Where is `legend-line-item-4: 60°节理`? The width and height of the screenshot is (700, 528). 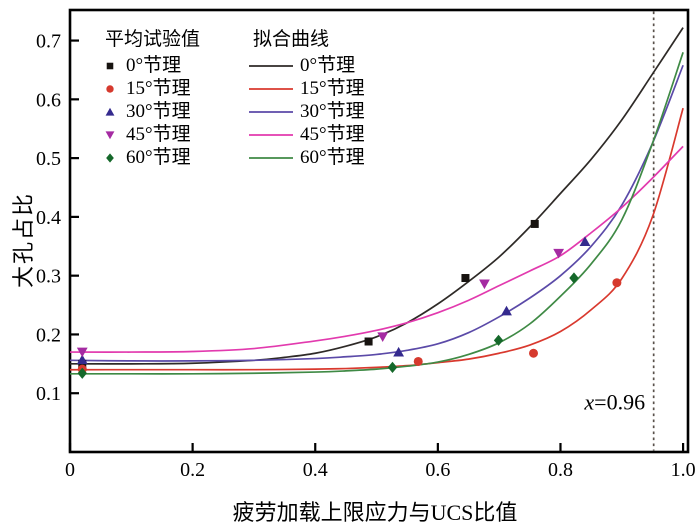 legend-line-item-4: 60°节理 is located at coordinates (306, 157).